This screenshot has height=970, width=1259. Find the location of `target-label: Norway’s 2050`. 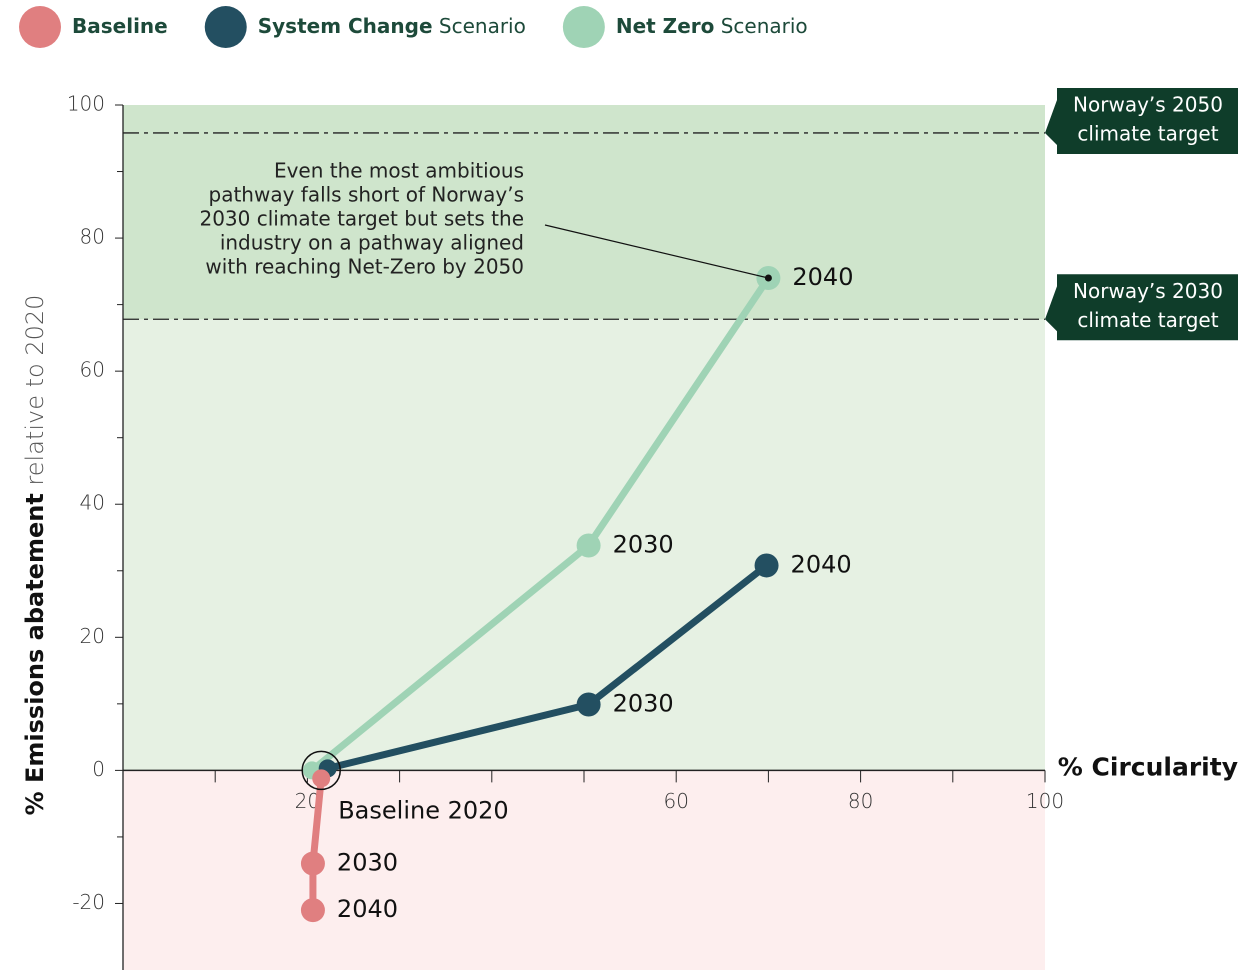

target-label: Norway’s 2050 is located at coordinates (1148, 104).